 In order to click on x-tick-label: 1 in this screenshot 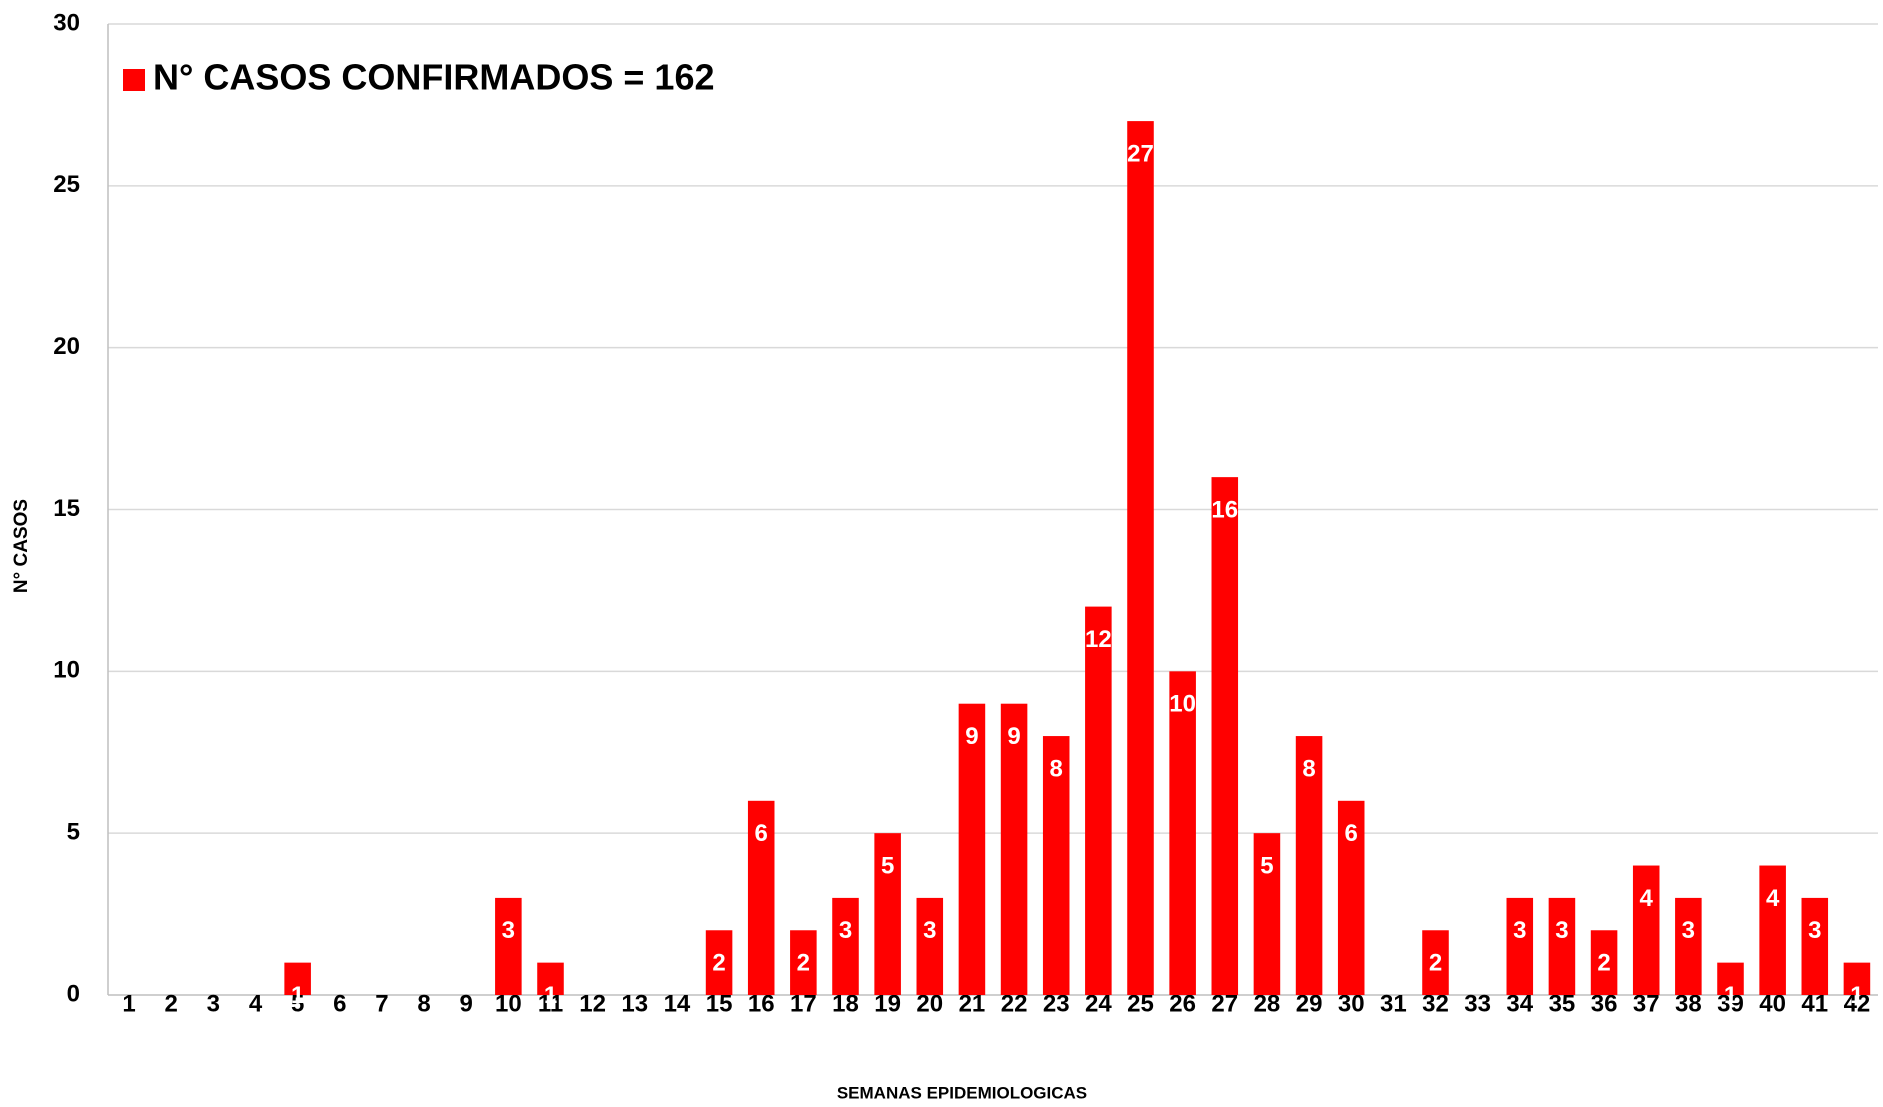, I will do `click(128, 1003)`.